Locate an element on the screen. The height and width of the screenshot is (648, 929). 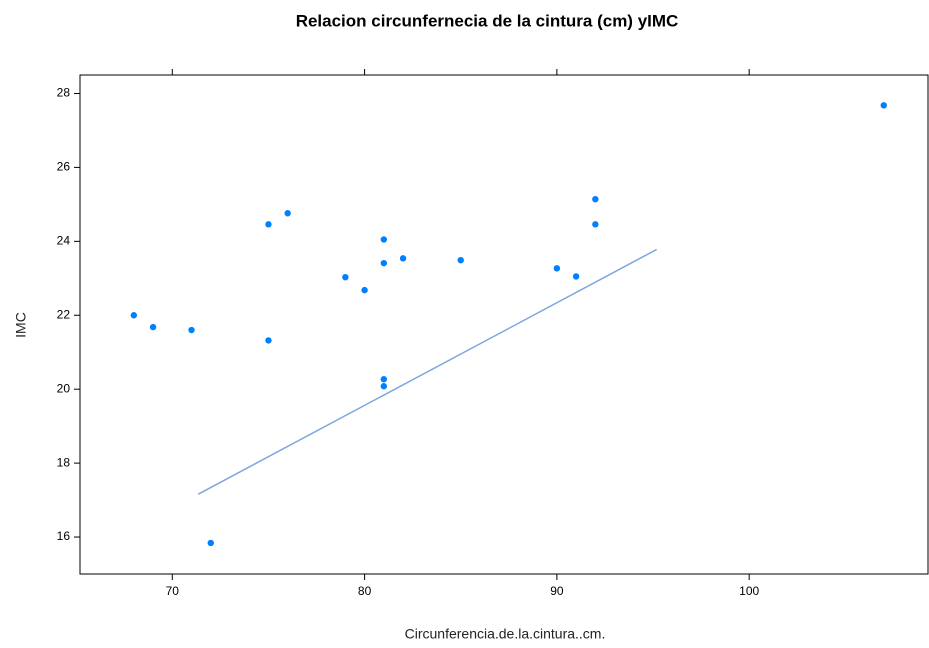
y-tick-label: 26 is located at coordinates (64, 167).